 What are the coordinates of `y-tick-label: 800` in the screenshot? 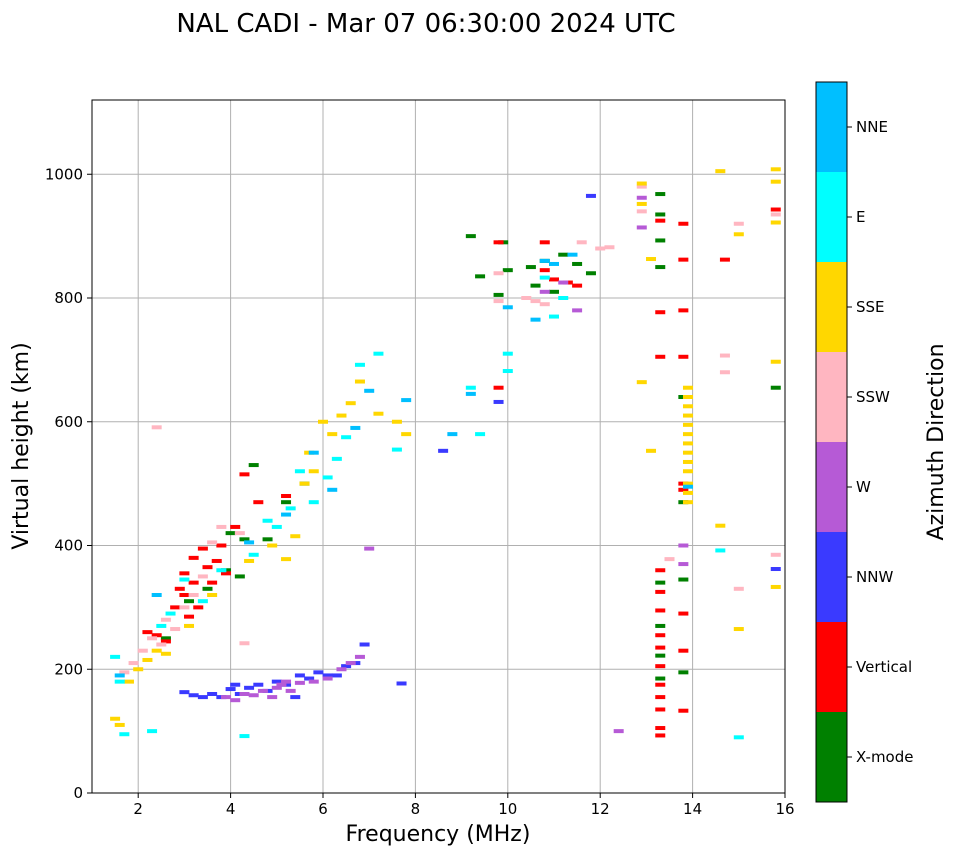 It's located at (68, 298).